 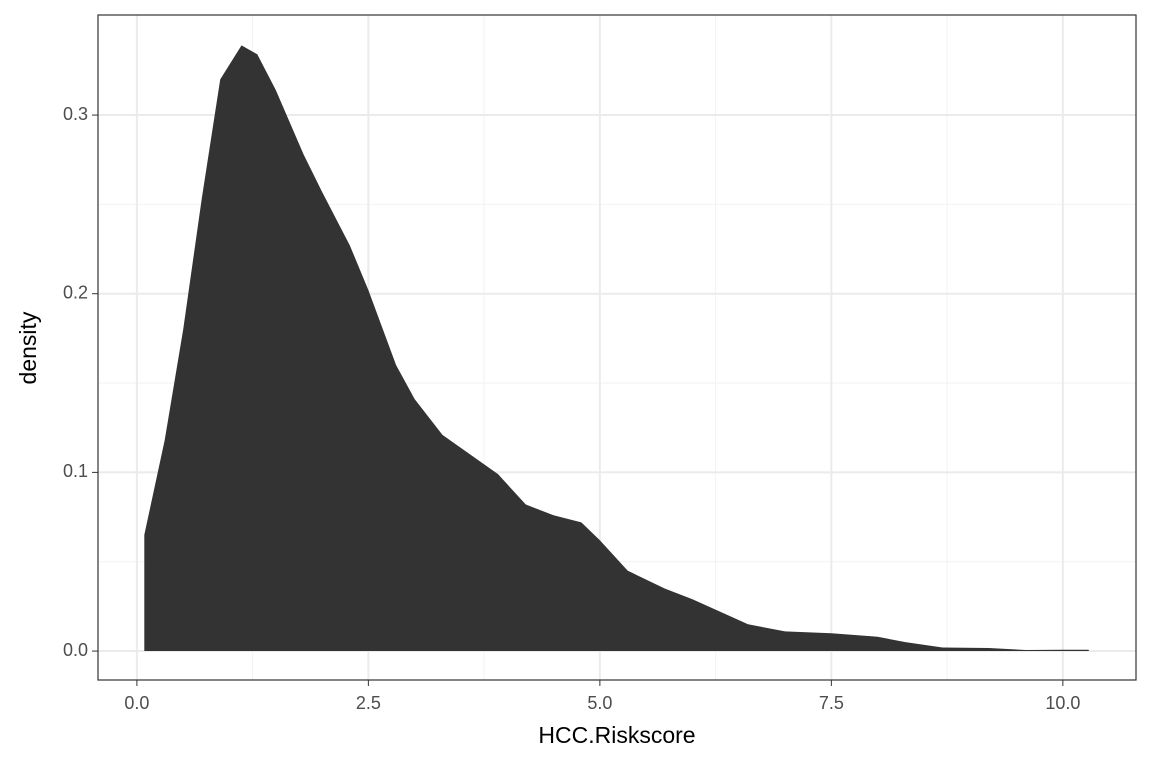 What do you see at coordinates (28, 347) in the screenshot?
I see `y-axis-title: density` at bounding box center [28, 347].